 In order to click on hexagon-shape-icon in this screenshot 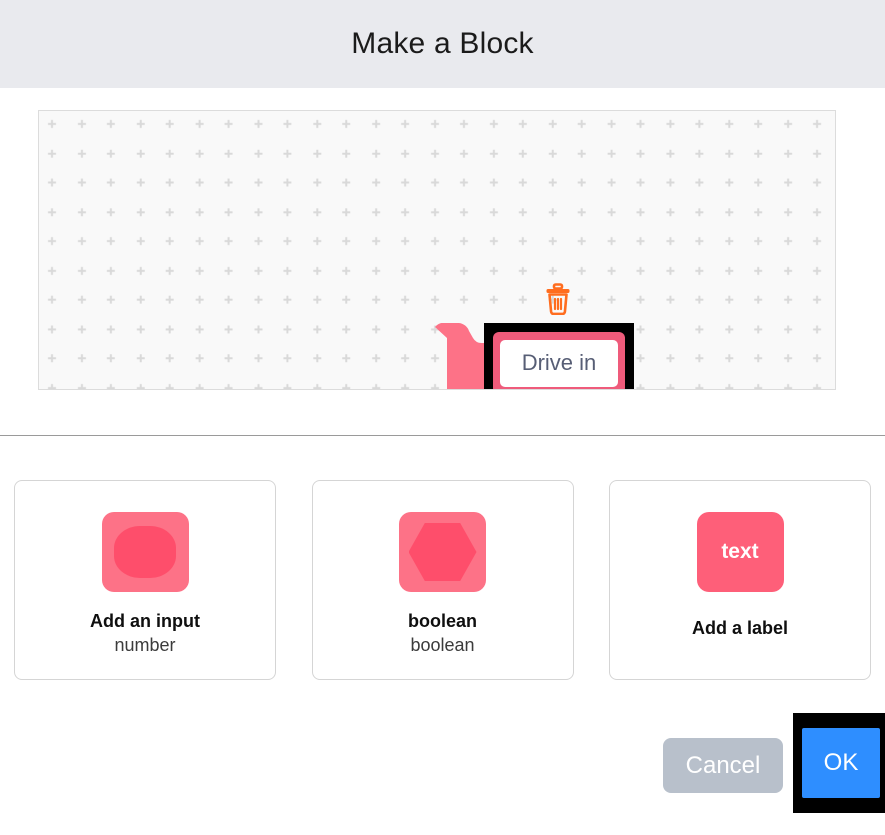, I will do `click(442, 552)`.